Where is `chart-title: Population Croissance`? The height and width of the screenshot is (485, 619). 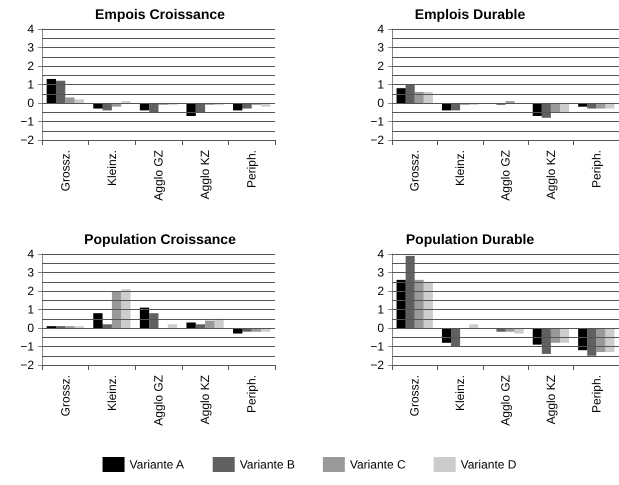
chart-title: Population Croissance is located at coordinates (160, 239).